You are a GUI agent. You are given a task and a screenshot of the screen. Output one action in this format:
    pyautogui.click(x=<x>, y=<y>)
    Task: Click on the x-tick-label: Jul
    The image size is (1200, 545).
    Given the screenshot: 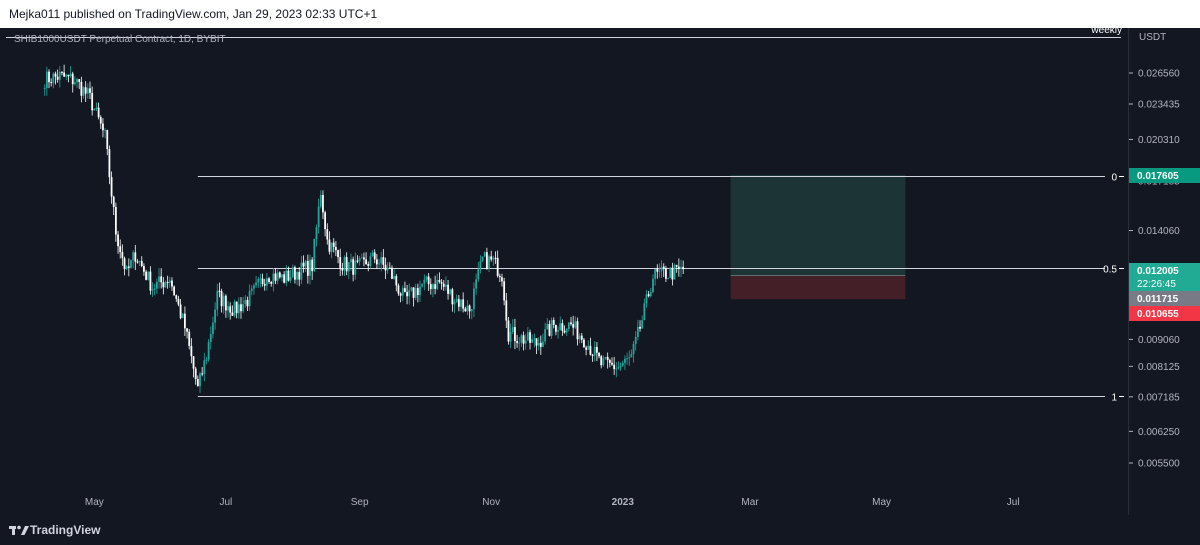 What is the action you would take?
    pyautogui.click(x=225, y=502)
    